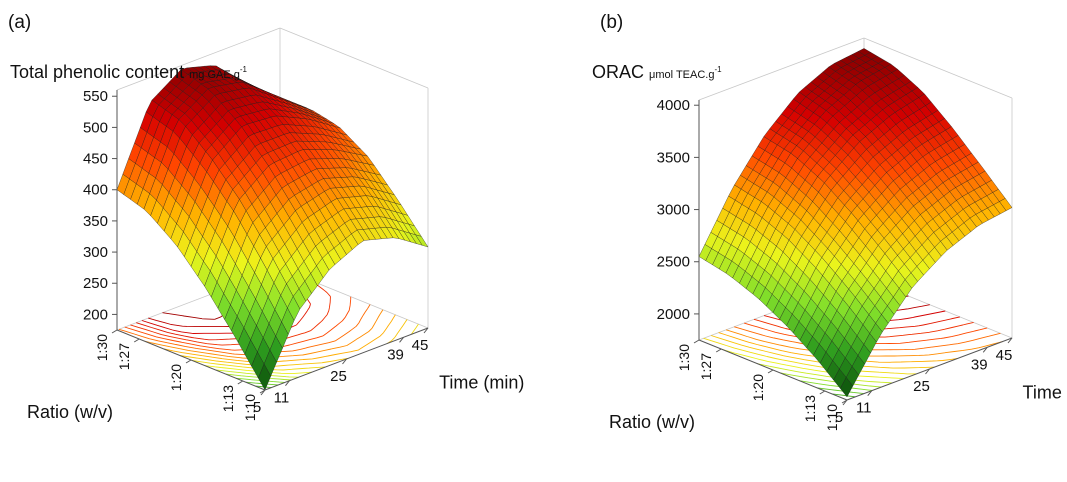  What do you see at coordinates (214, 75) in the screenshot?
I see `z-axis-unit: mg GAE.g` at bounding box center [214, 75].